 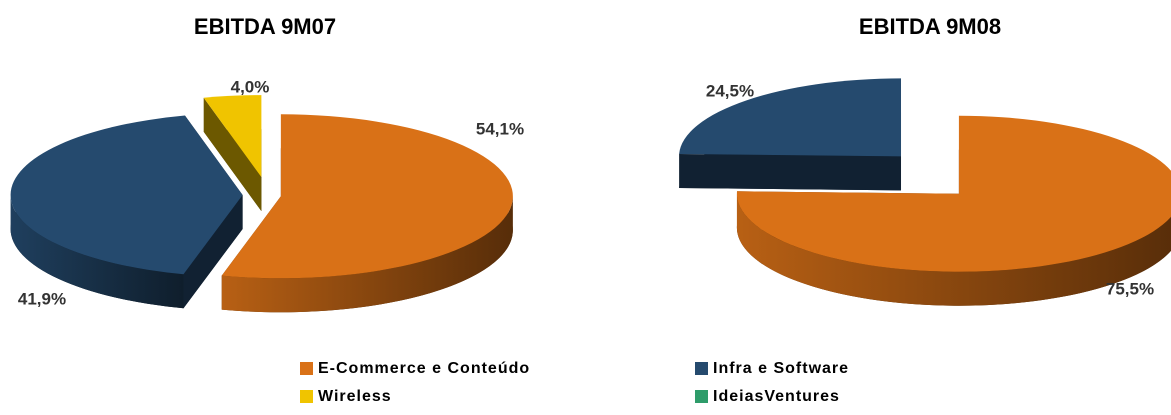 I want to click on value-label: 75,5%, so click(x=1130, y=288).